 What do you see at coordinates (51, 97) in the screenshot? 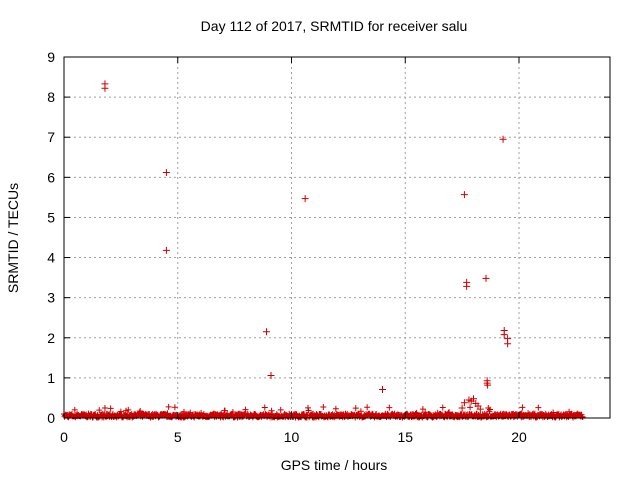
I see `y-tick-label: 8` at bounding box center [51, 97].